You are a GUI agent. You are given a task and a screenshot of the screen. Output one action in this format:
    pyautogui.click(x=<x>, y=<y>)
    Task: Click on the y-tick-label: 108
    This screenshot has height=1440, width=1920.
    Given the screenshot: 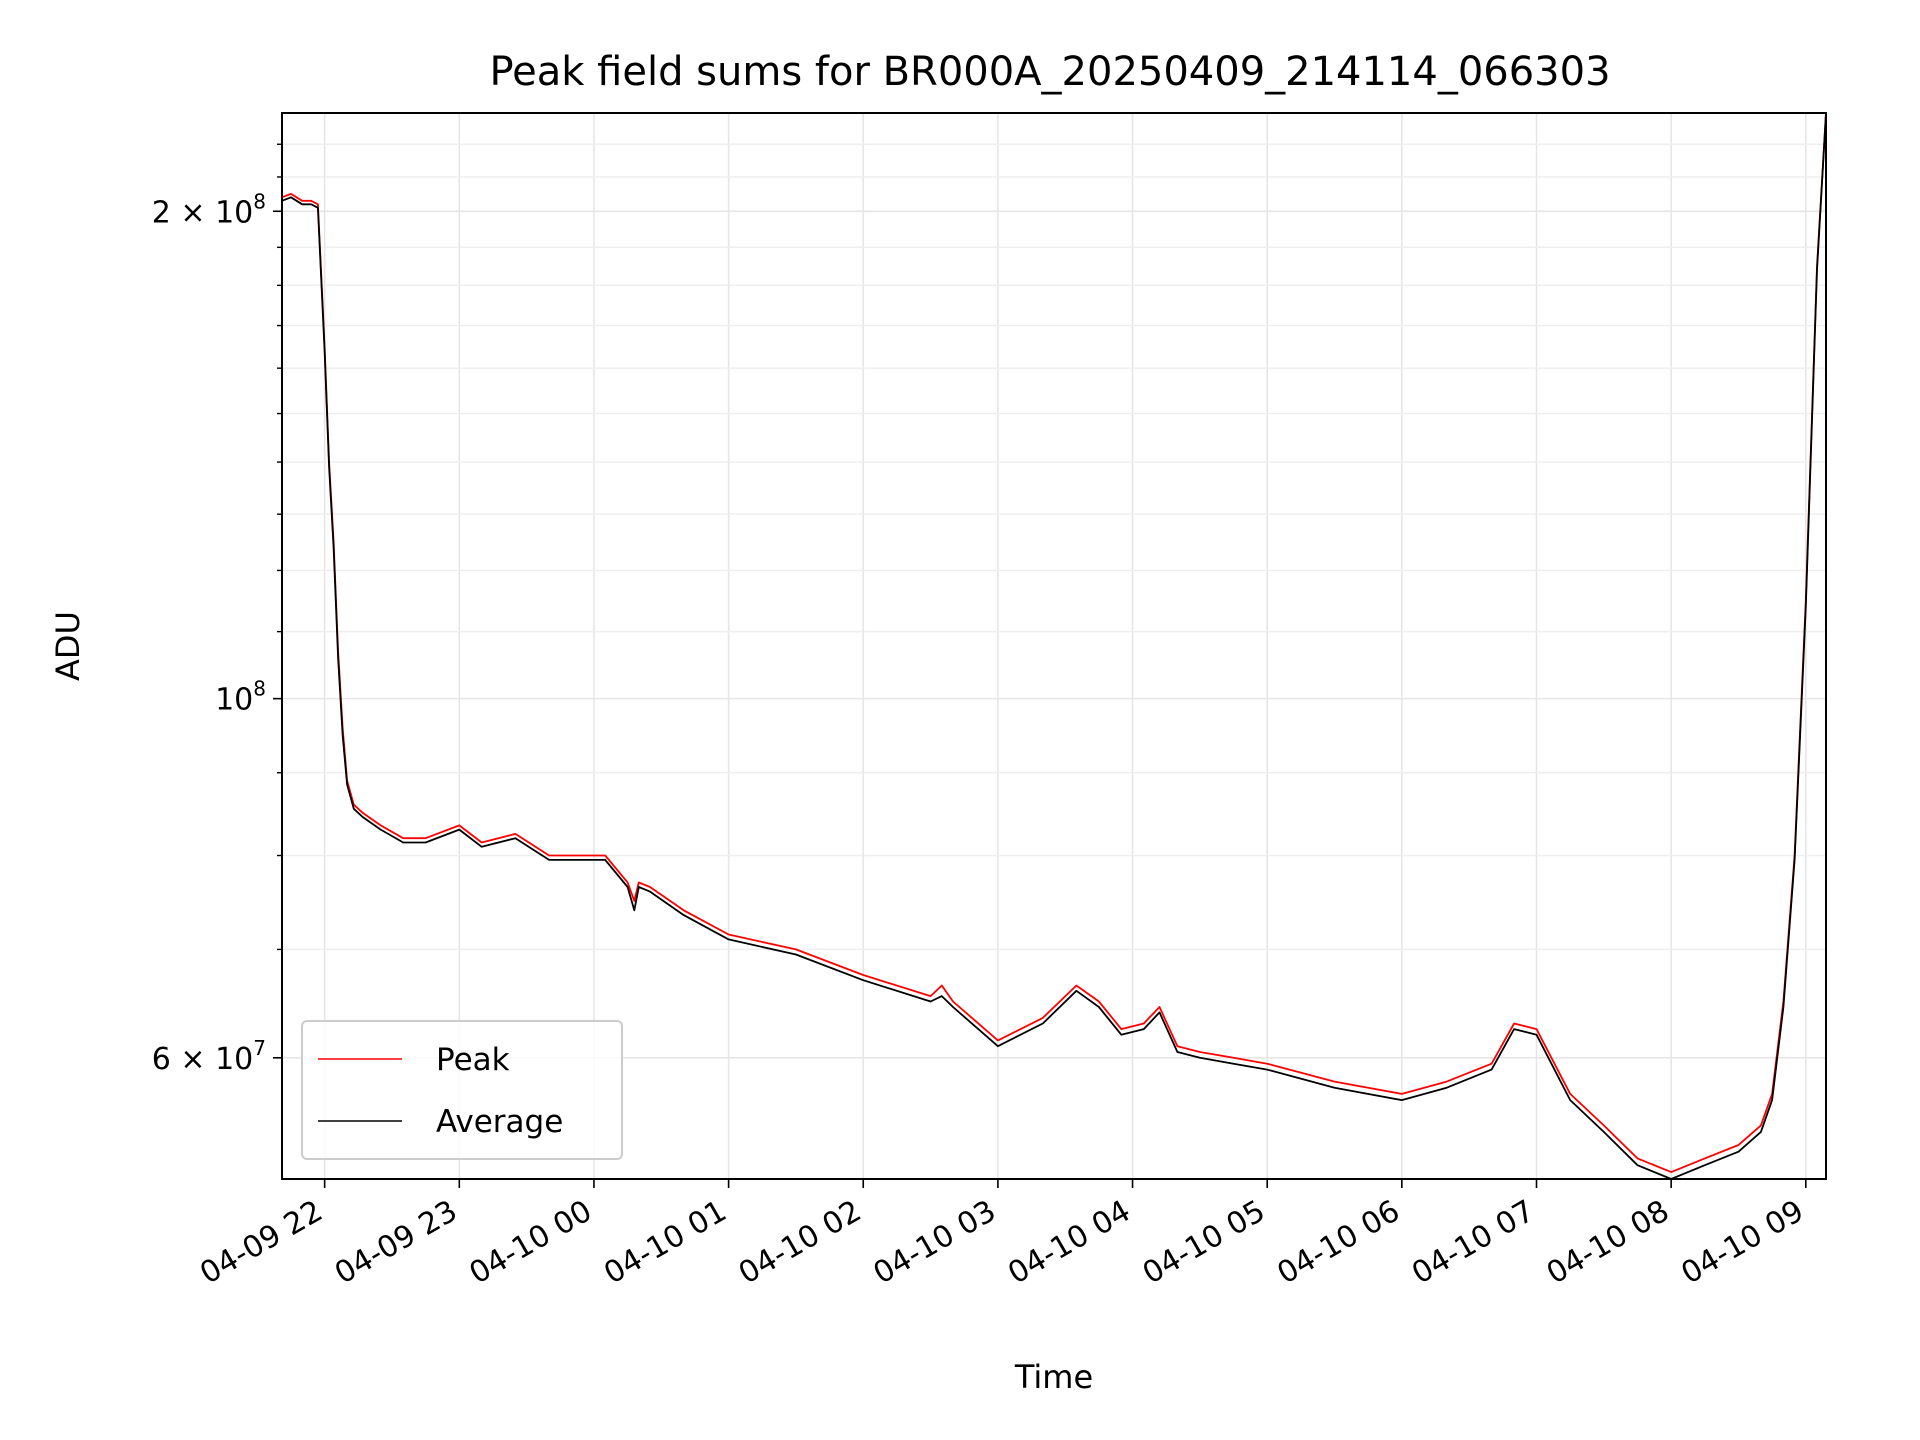 What is the action you would take?
    pyautogui.click(x=240, y=697)
    